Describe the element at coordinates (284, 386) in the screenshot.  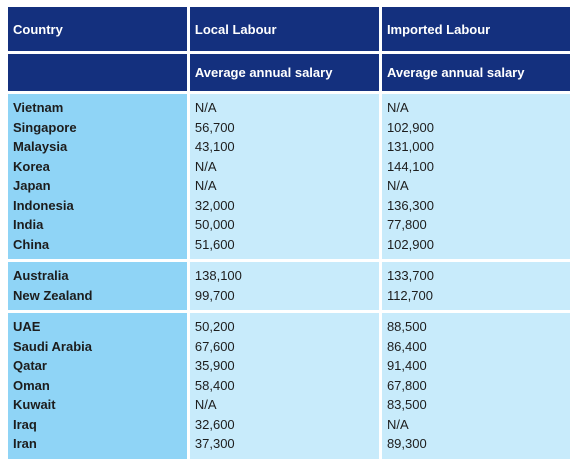
I see `local-salary-cell-group: 50,200 67,600 35,900 58,400 N/A 32,600 37,300` at that location.